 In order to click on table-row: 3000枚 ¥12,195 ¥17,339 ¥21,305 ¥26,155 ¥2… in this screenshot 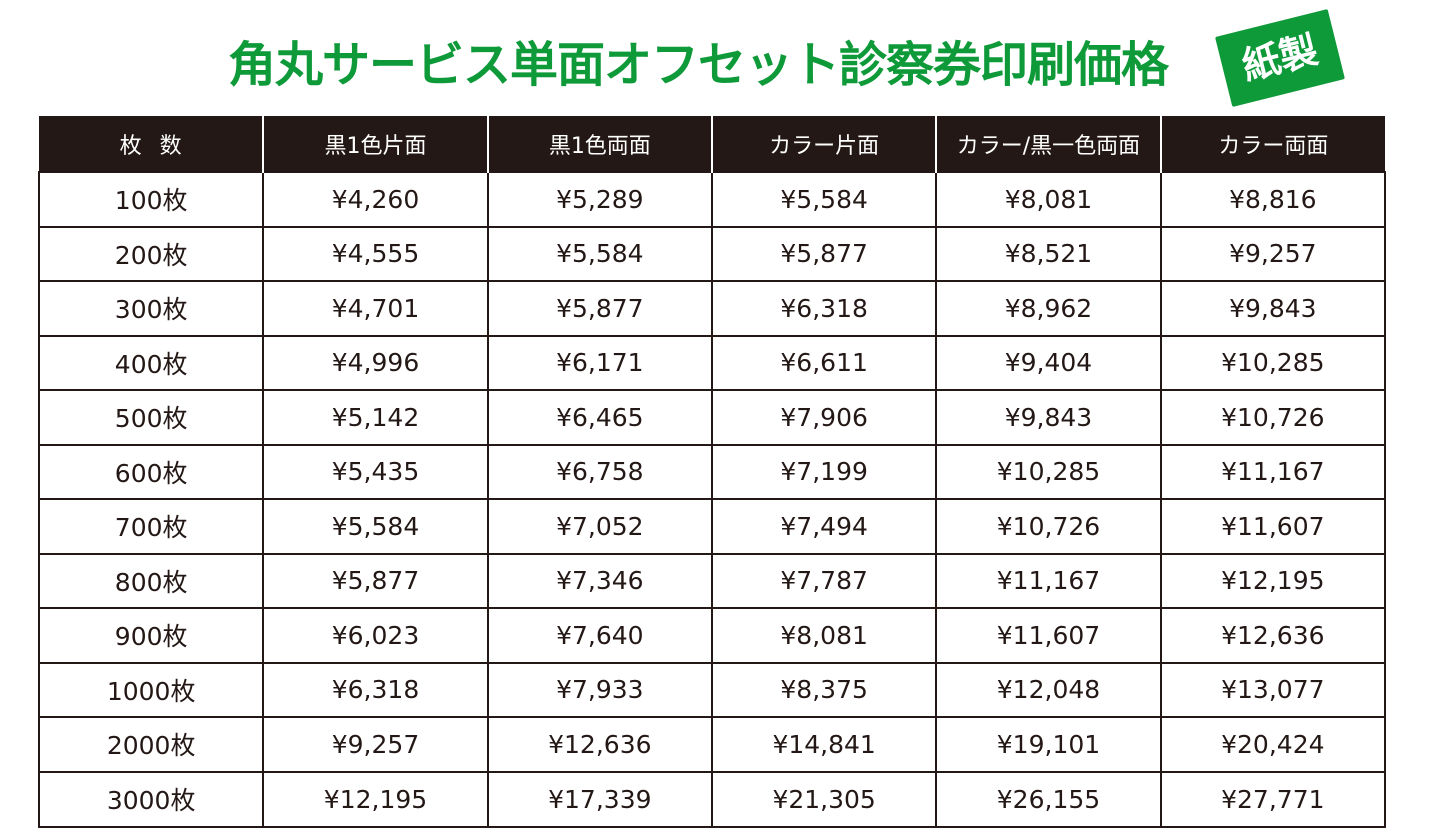, I will do `click(712, 799)`.